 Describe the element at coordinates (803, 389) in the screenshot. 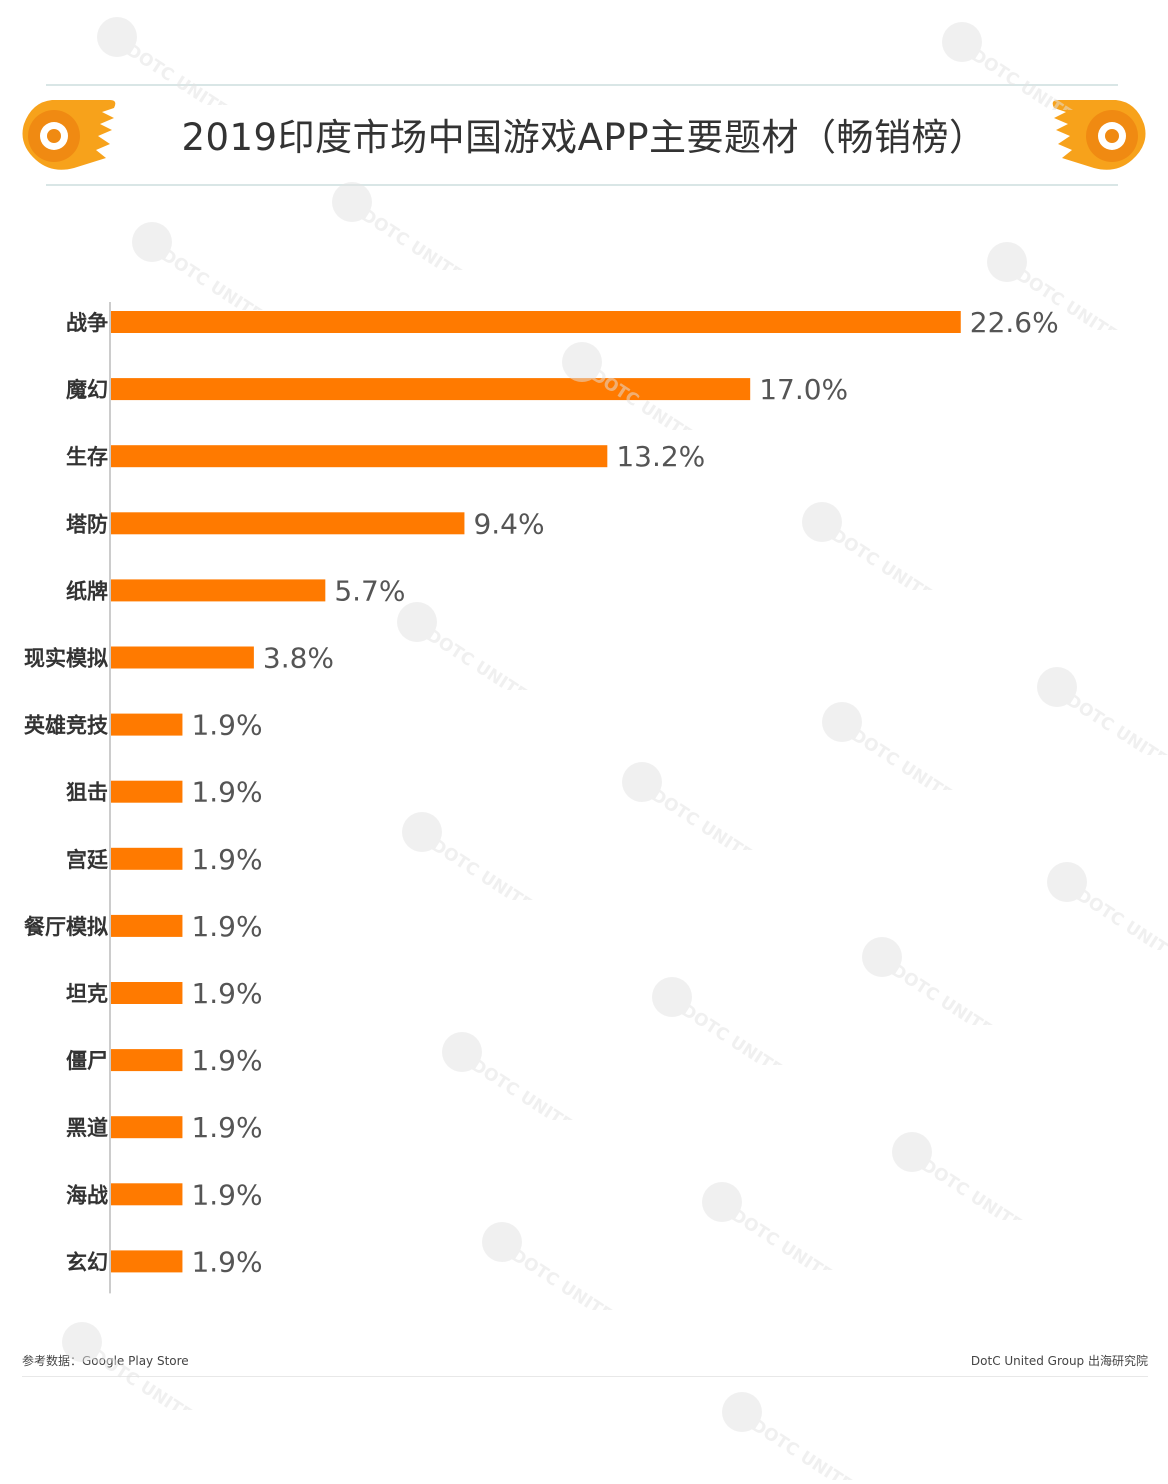

I see `value-label: 17.0%` at that location.